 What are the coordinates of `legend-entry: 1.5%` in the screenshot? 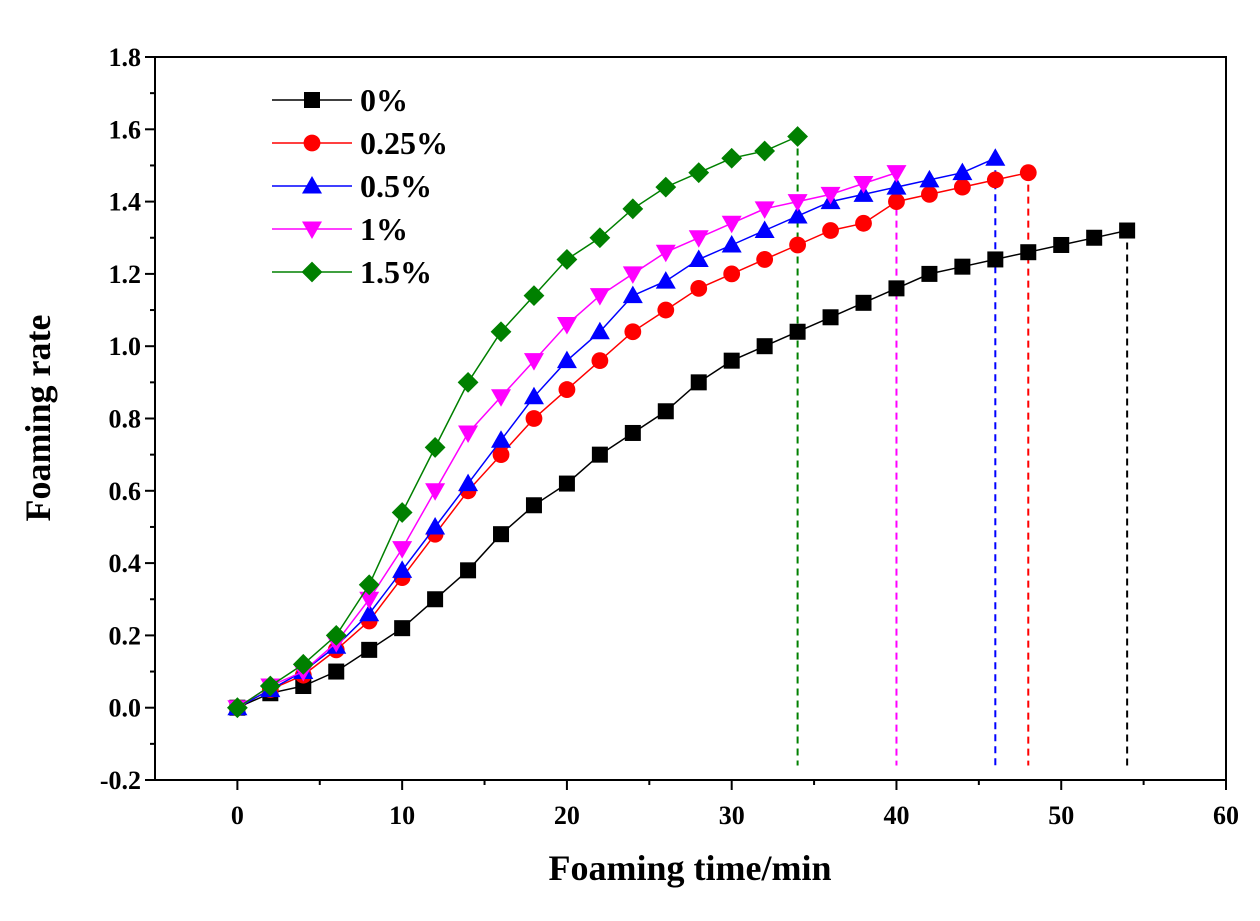 It's located at (352, 272).